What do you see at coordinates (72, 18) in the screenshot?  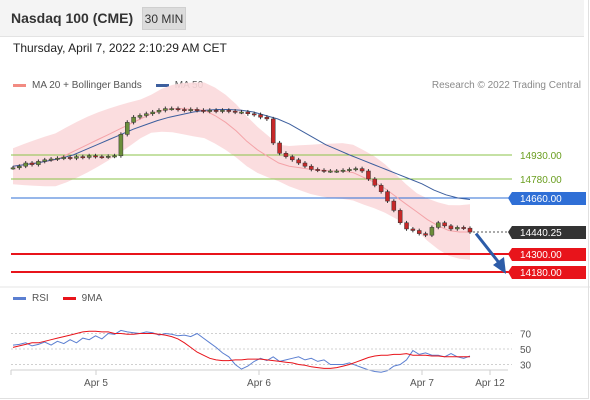 I see `instrument-title: Nasdaq 100 (CME)` at bounding box center [72, 18].